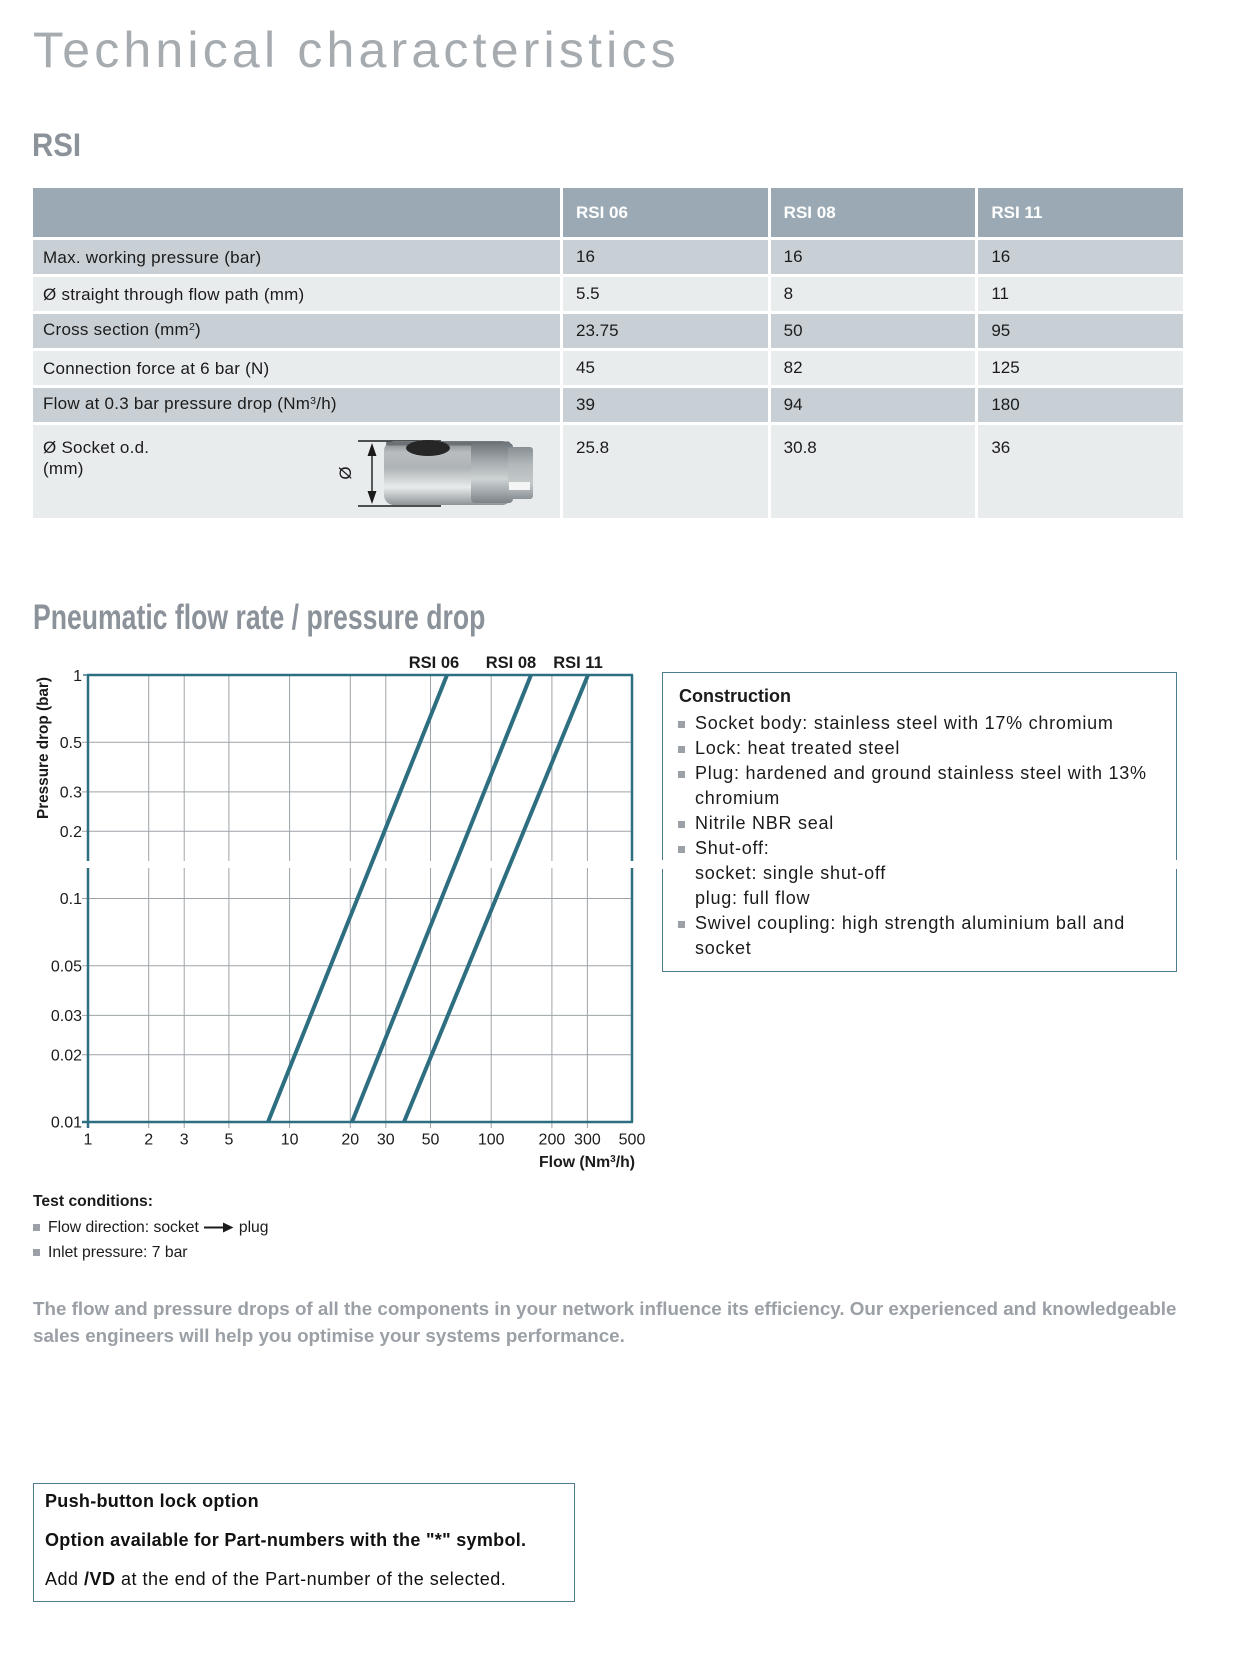 The image size is (1233, 1672). I want to click on svg-text: Flow (Nm3/h), so click(587, 1162).